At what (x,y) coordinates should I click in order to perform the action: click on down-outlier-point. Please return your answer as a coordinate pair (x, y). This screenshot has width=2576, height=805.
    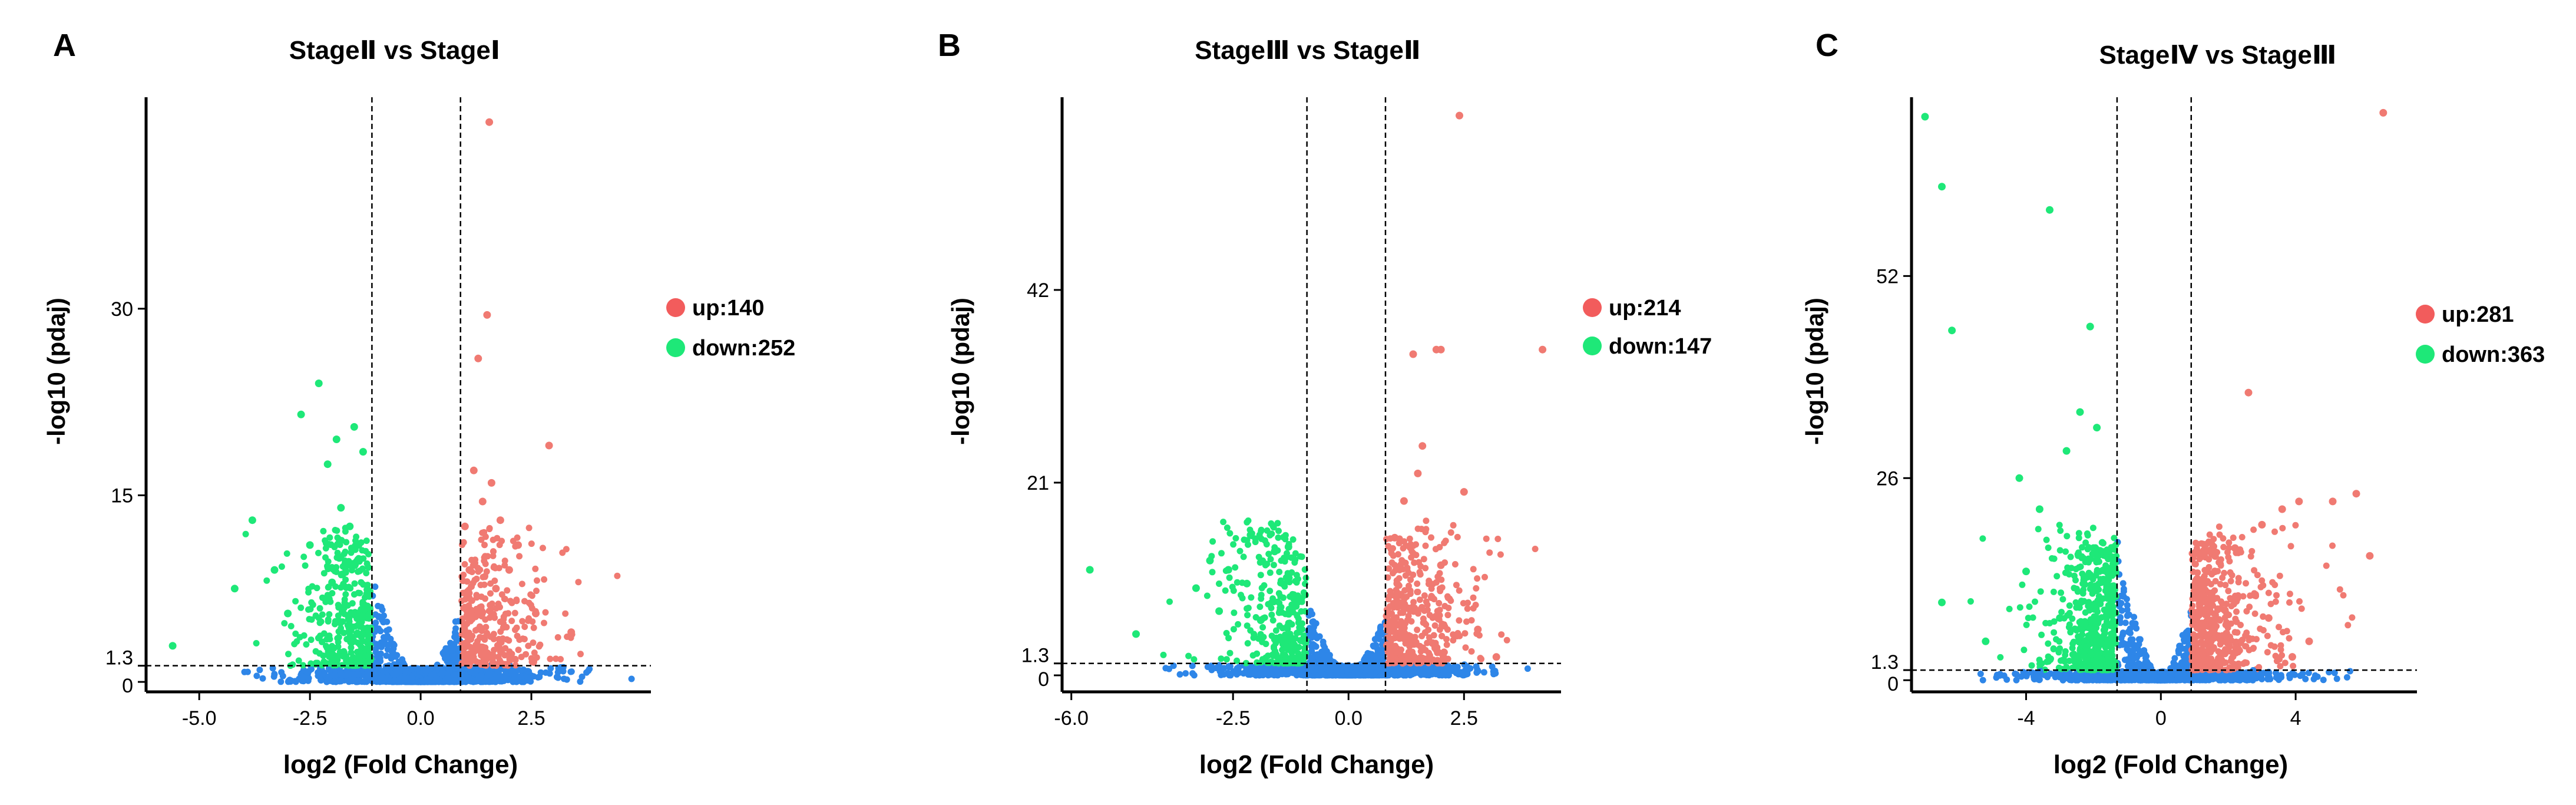
    Looking at the image, I should click on (1247, 583).